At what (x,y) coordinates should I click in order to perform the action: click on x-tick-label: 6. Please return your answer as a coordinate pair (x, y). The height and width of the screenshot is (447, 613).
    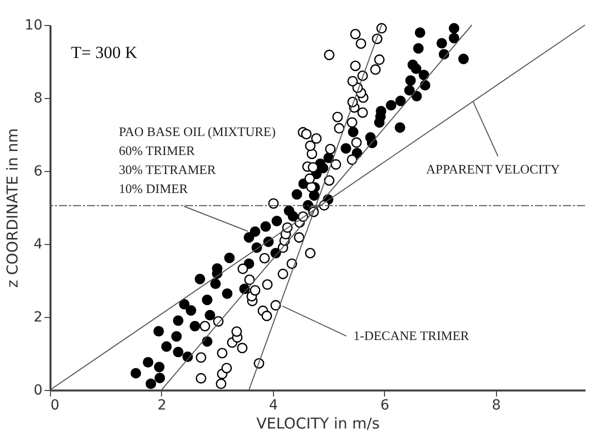
    Looking at the image, I should click on (385, 406).